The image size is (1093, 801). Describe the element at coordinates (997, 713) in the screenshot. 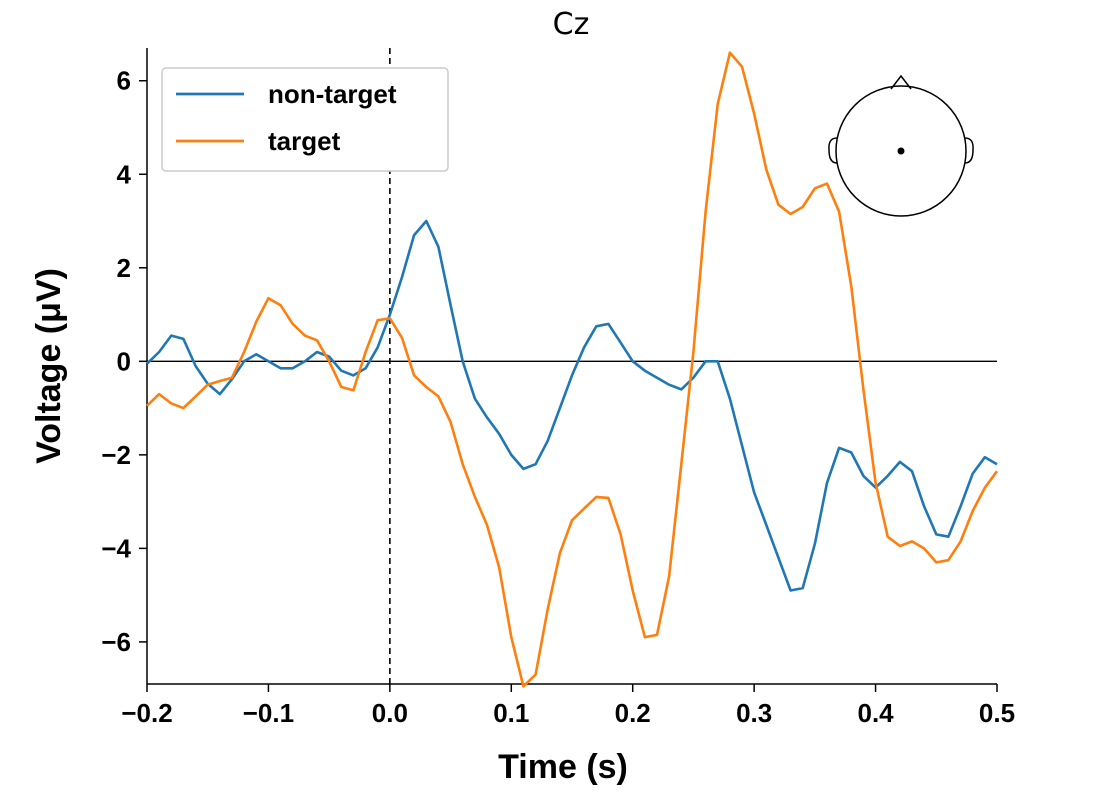

I see `x-tick-label: 0.5` at that location.